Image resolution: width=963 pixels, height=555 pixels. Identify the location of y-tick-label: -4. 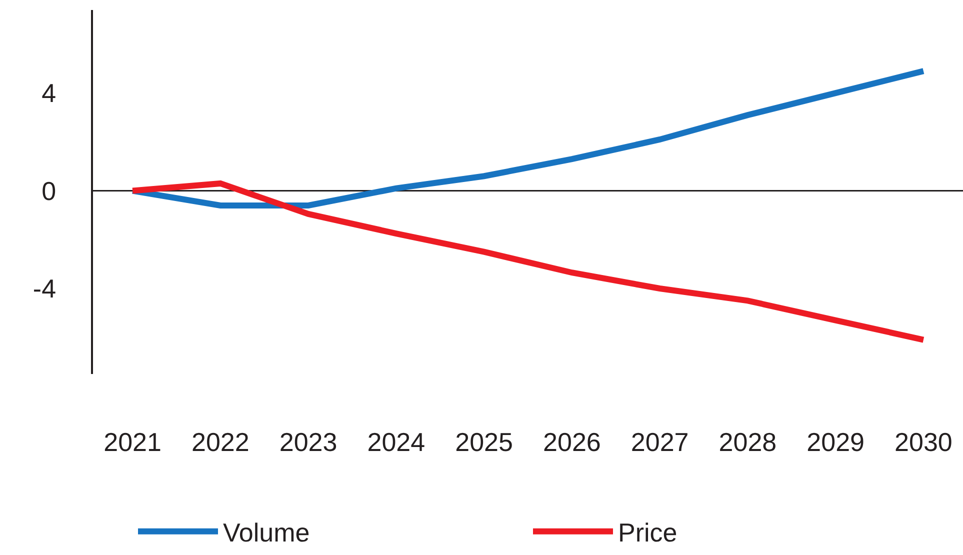
(44, 289).